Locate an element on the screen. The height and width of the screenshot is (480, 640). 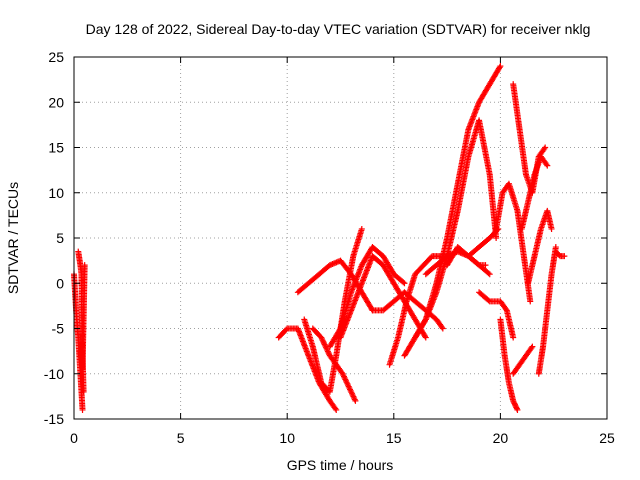
y-tick-label: -10 is located at coordinates (54, 374).